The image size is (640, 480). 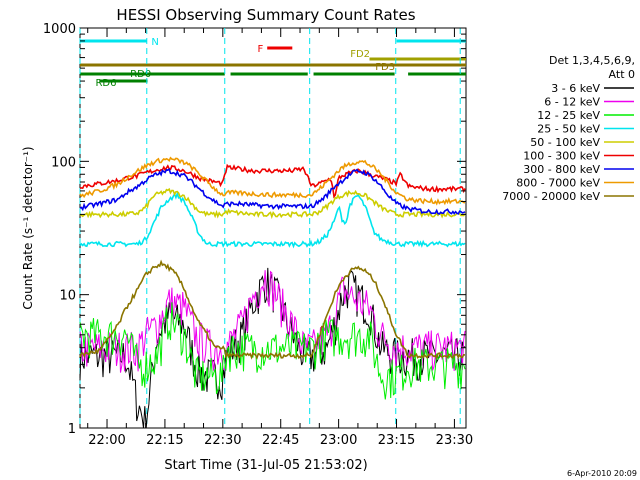 I want to click on legend-label: 3 - 6 keV, so click(x=575, y=88).